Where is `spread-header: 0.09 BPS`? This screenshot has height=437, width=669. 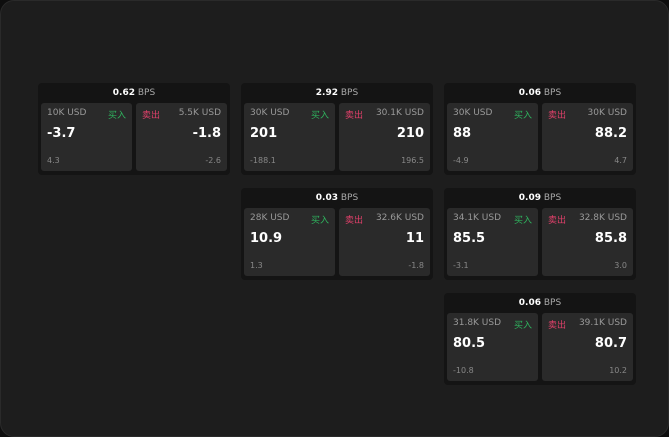
spread-header: 0.09 BPS is located at coordinates (540, 198).